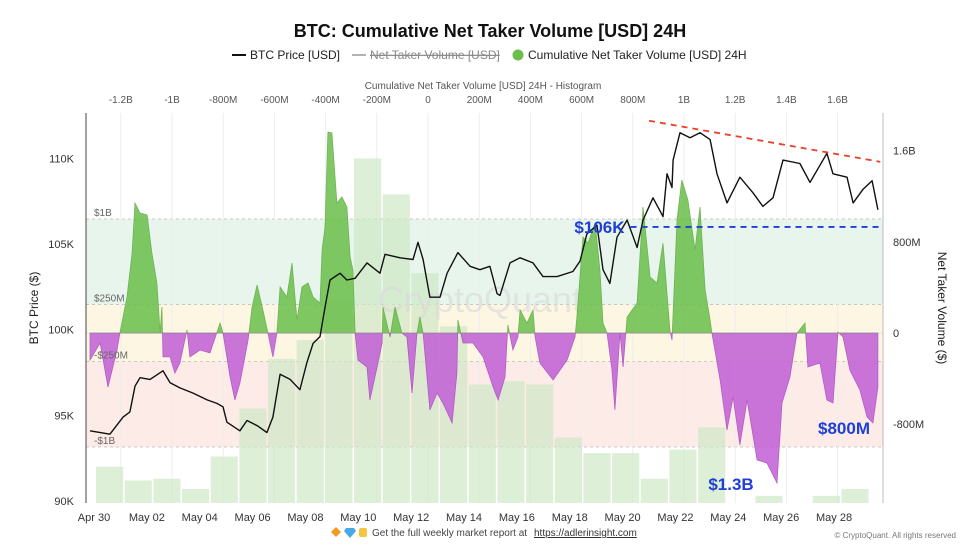 The image size is (980, 551). What do you see at coordinates (103, 213) in the screenshot?
I see `band-label: $1B` at bounding box center [103, 213].